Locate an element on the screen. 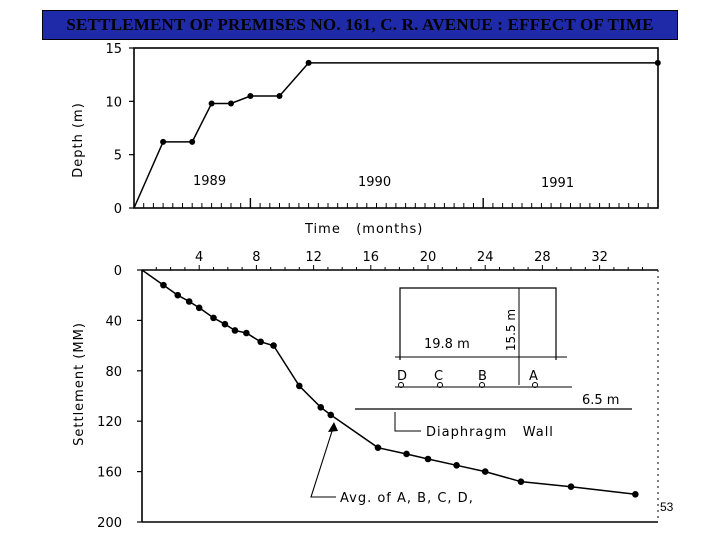 This screenshot has height=540, width=720. avg-leader-line is located at coordinates (323, 461).